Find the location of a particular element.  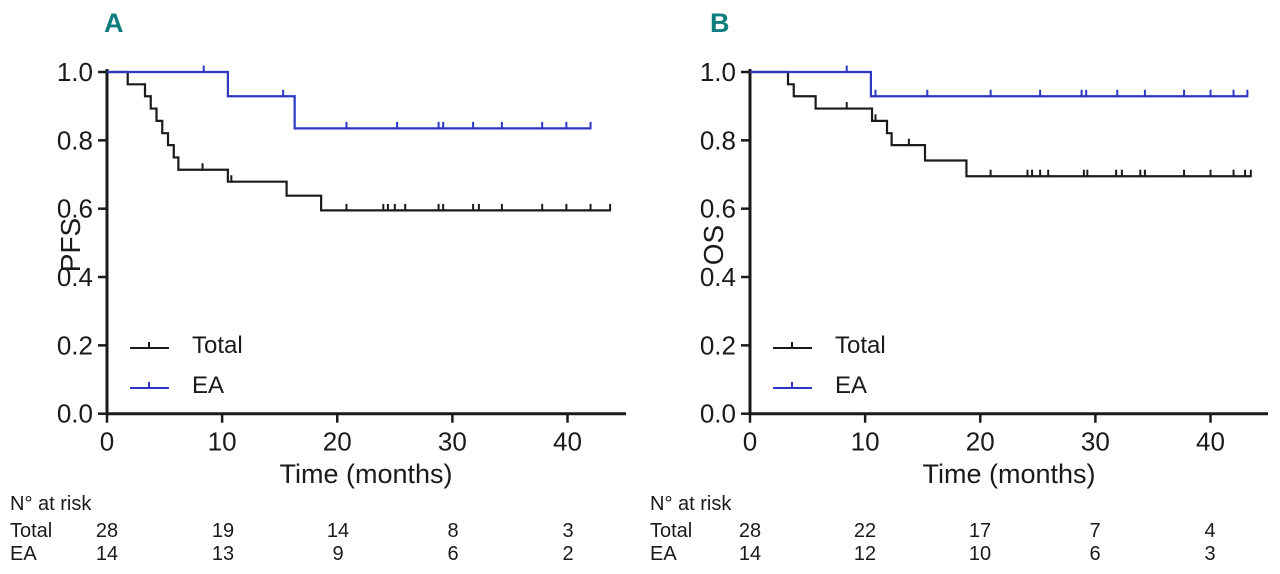

risk-row-ea-label-a: EA is located at coordinates (23, 554).